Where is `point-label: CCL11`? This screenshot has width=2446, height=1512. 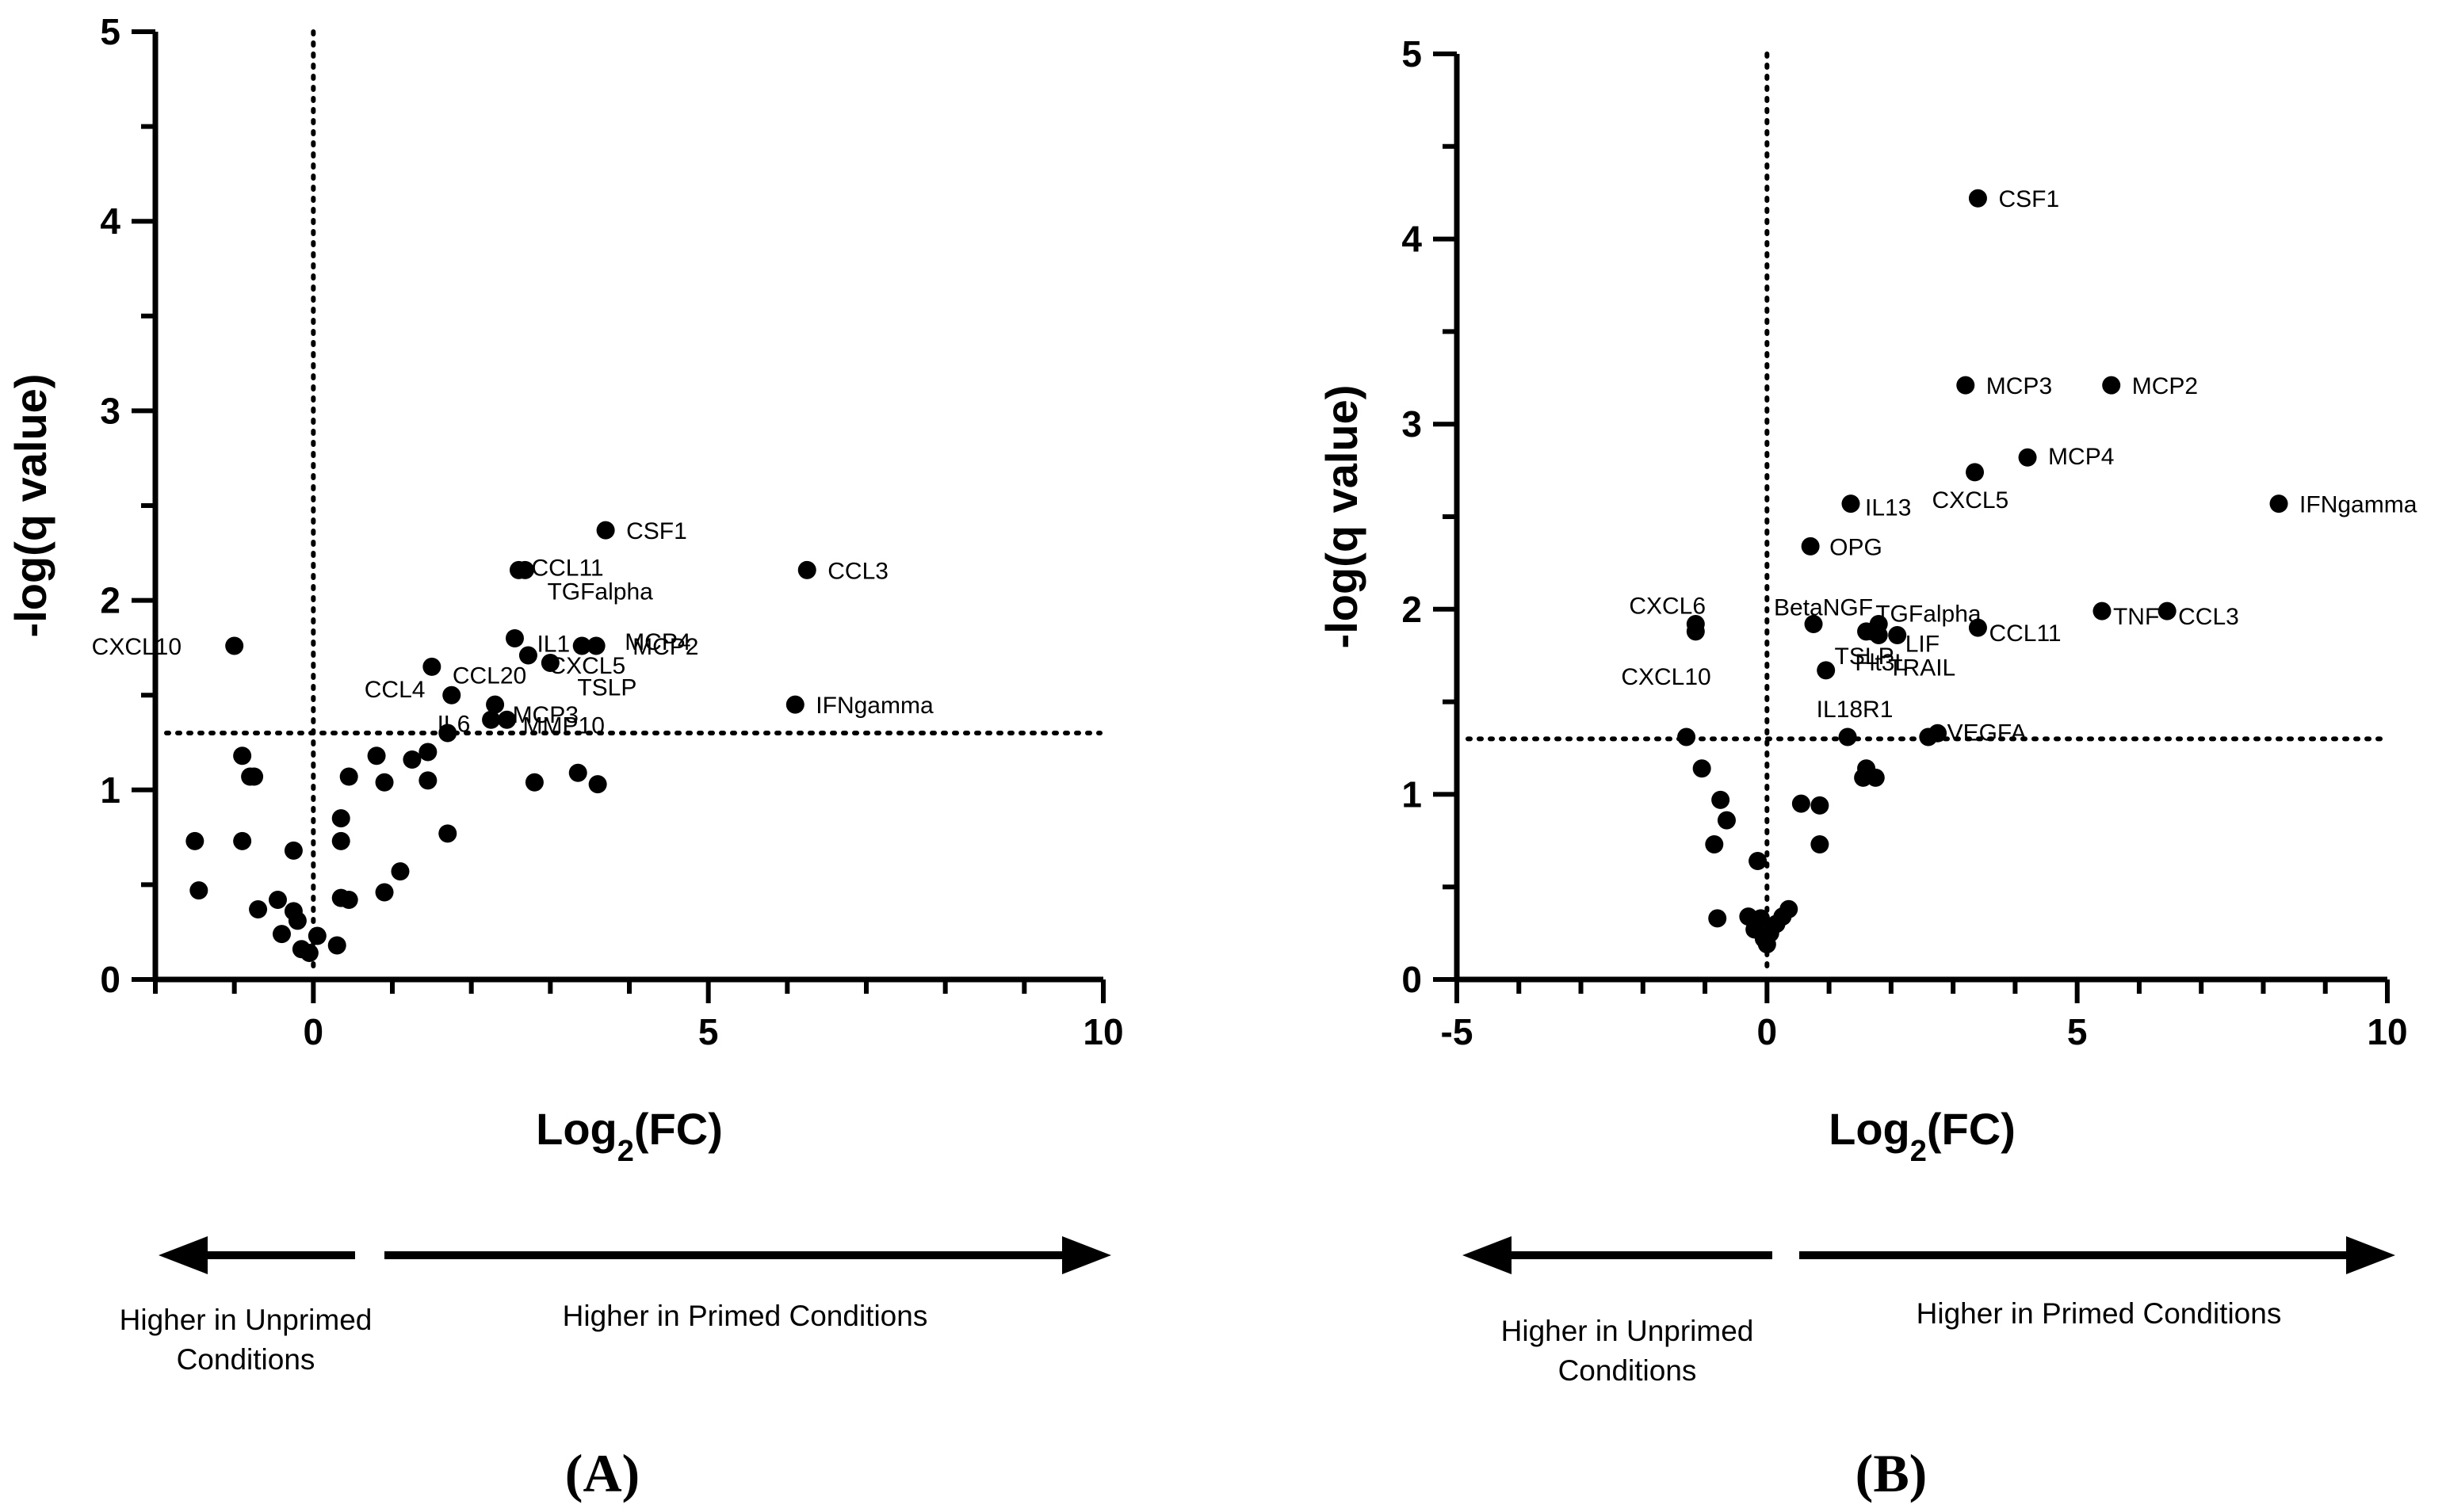
point-label: CCL11 is located at coordinates (2025, 633).